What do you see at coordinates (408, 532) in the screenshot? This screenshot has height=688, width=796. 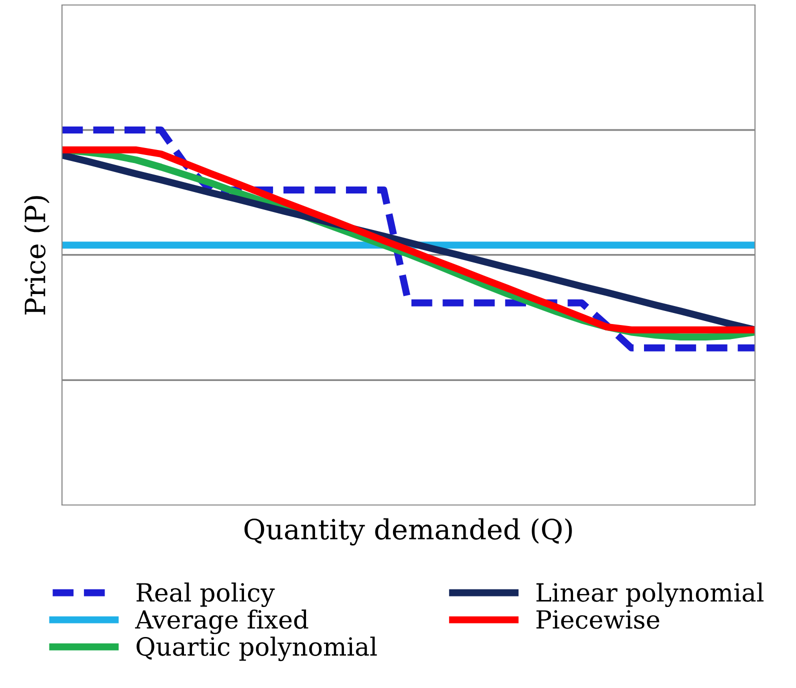 I see `x-axis-title: Quantity demanded (Q)` at bounding box center [408, 532].